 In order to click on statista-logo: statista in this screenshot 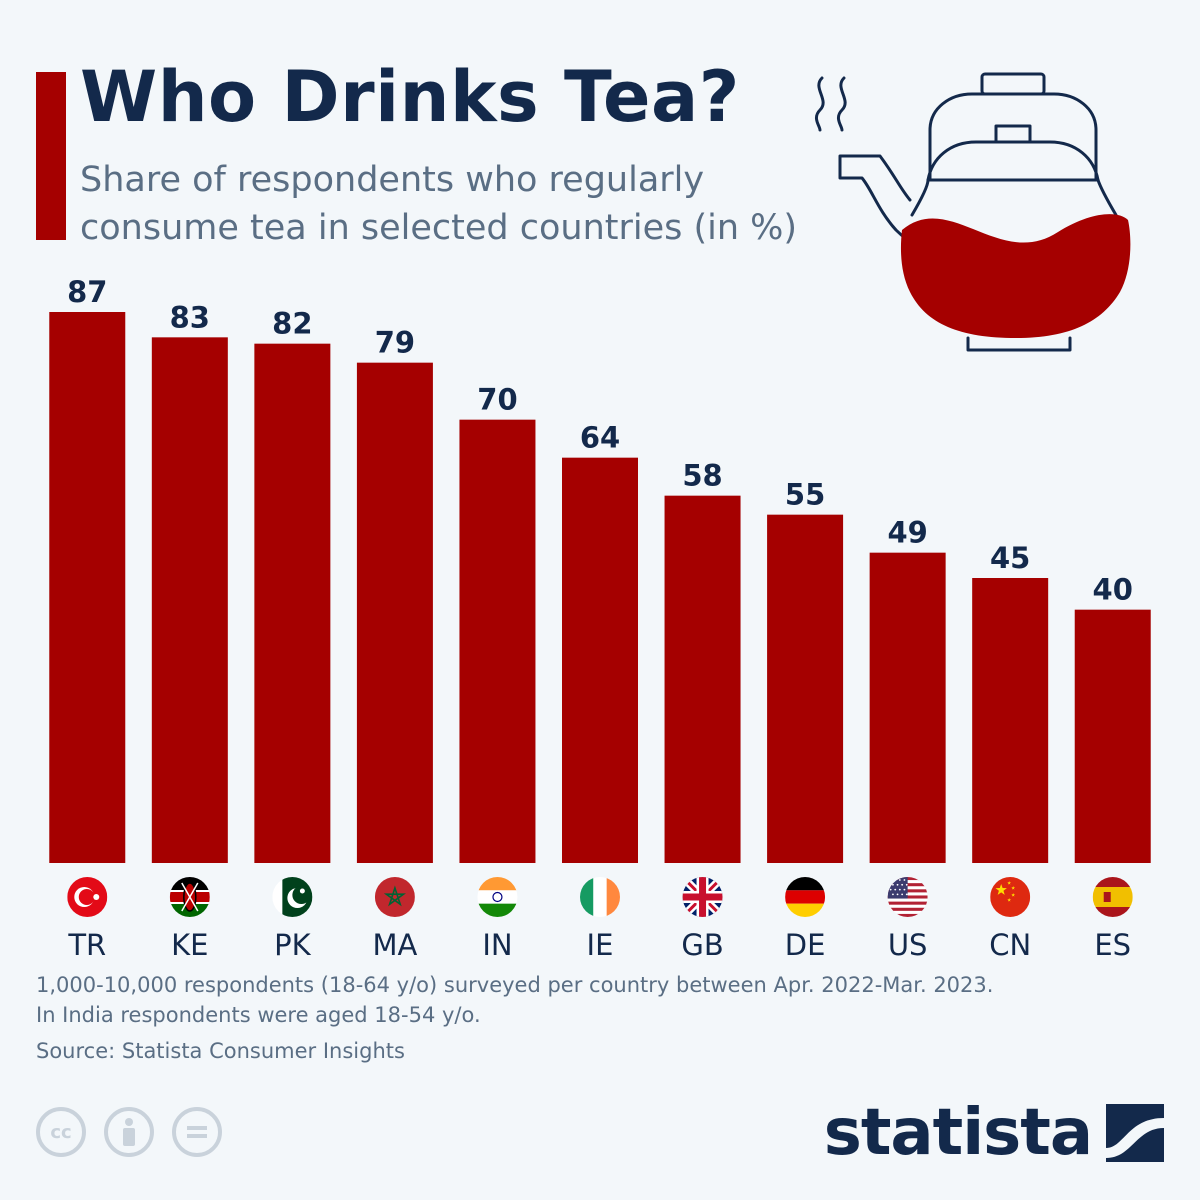, I will do `click(994, 1133)`.